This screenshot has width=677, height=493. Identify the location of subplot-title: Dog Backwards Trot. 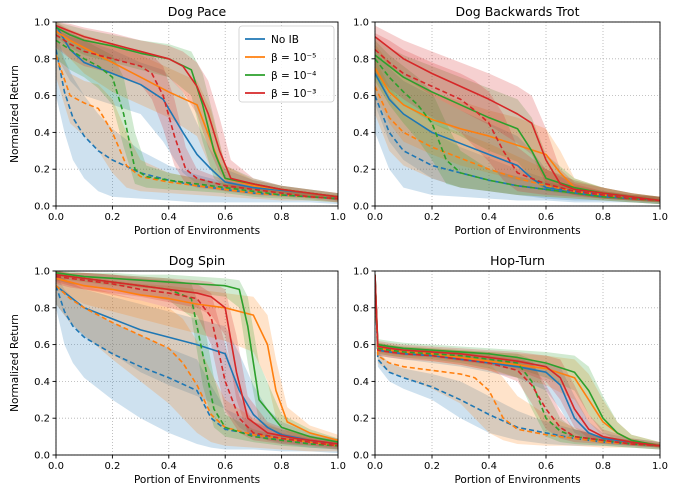
(518, 11).